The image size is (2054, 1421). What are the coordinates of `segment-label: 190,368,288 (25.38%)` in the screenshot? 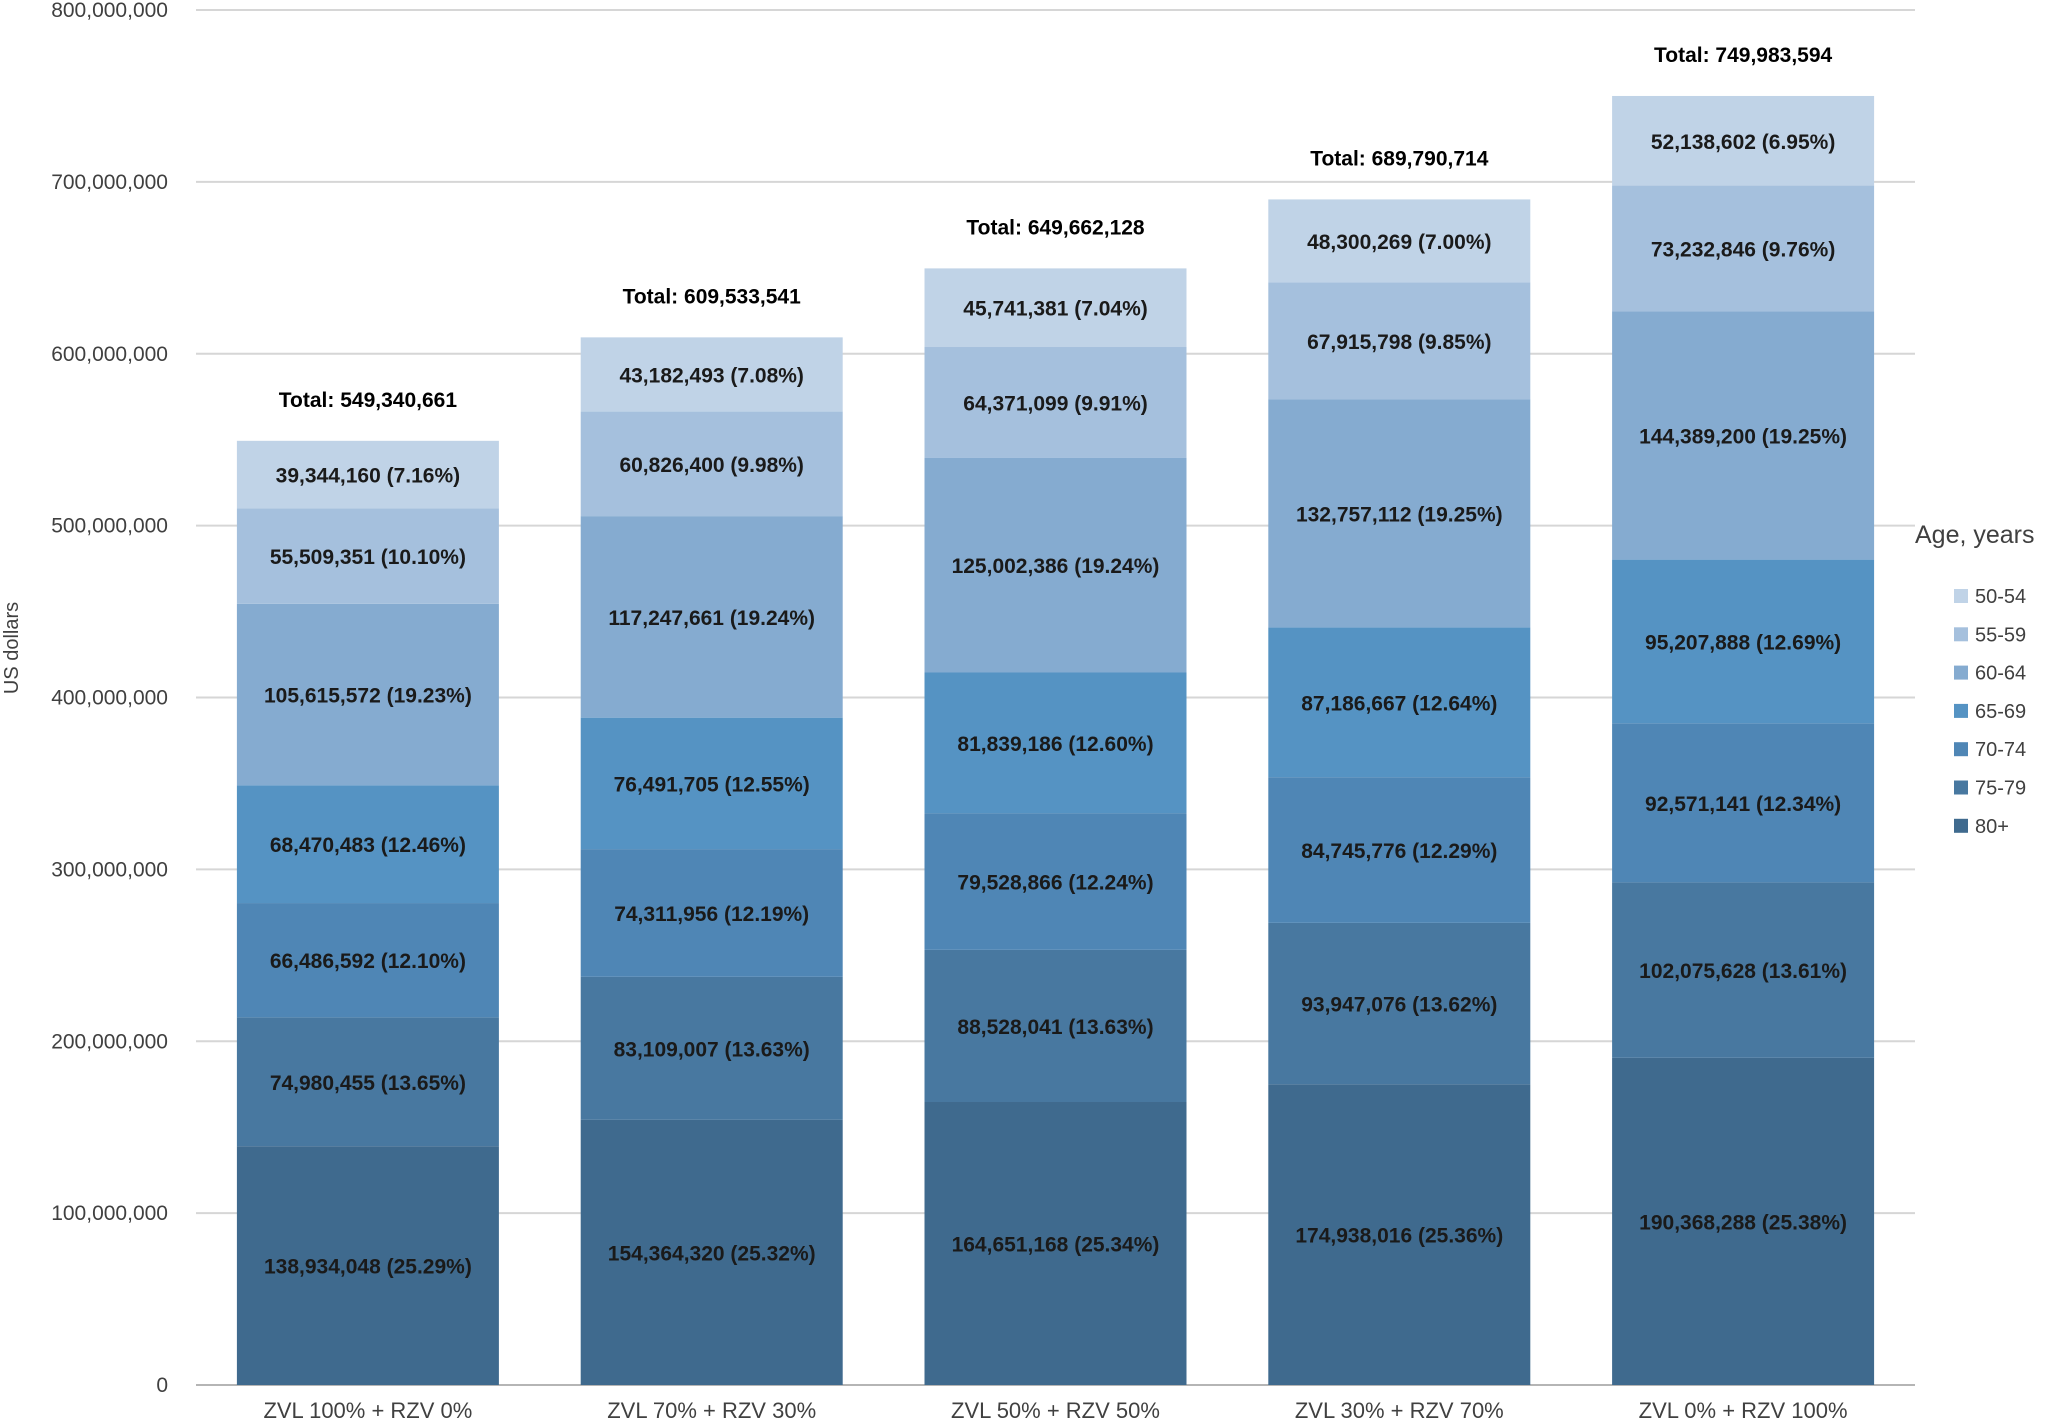 It's located at (1743, 1222).